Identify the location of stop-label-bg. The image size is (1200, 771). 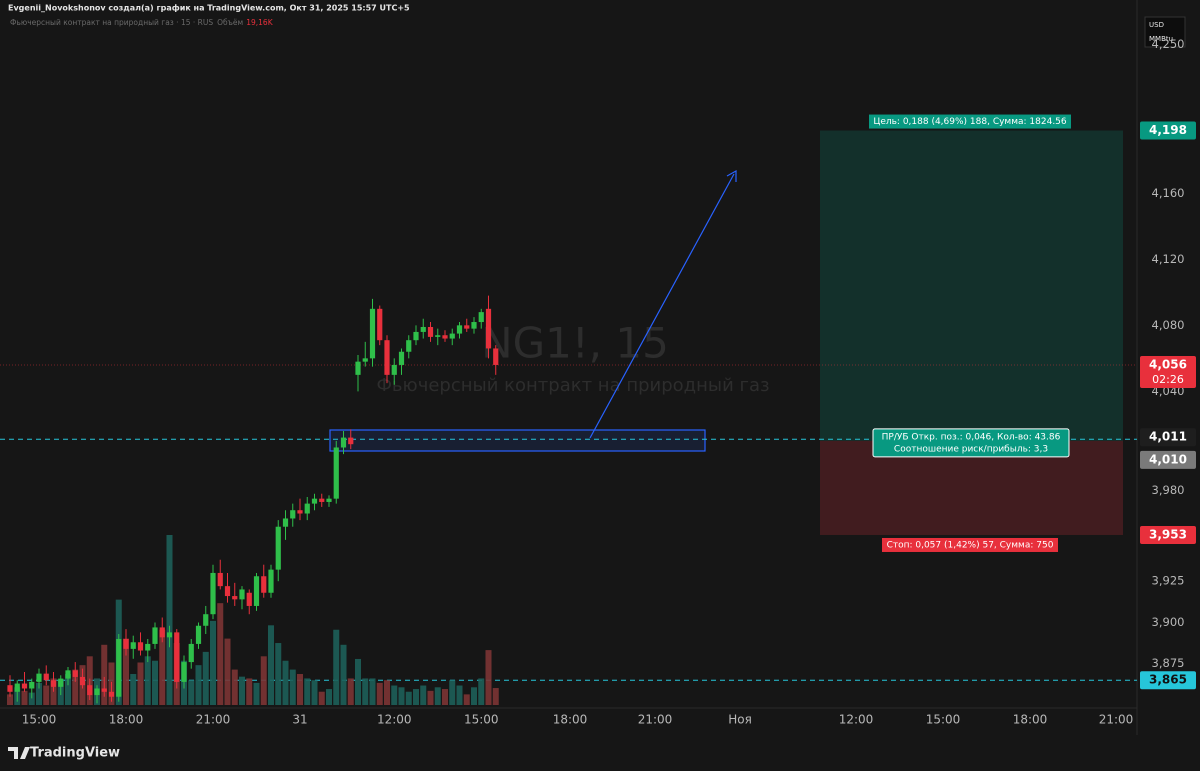
(970, 544).